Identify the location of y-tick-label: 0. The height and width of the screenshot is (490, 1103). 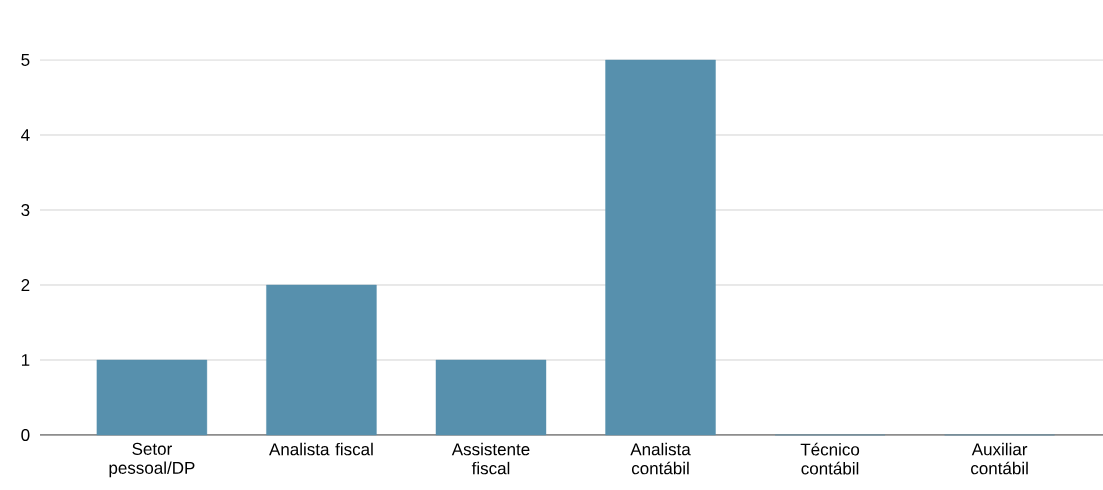
(25, 435).